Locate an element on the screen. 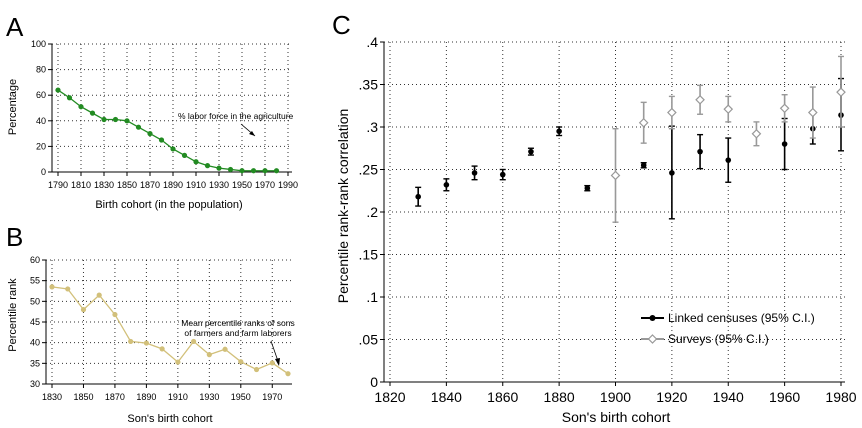  panel-c-ytick-label: .1 is located at coordinates (372, 297).